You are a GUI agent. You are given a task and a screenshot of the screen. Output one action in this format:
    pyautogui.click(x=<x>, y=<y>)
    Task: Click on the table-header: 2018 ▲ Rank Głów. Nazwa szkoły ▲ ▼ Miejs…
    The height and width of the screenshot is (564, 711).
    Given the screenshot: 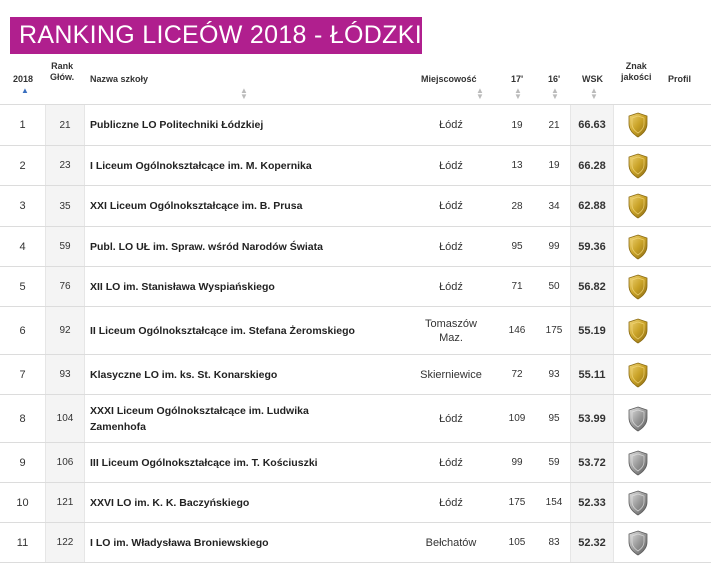 What is the action you would take?
    pyautogui.click(x=355, y=81)
    